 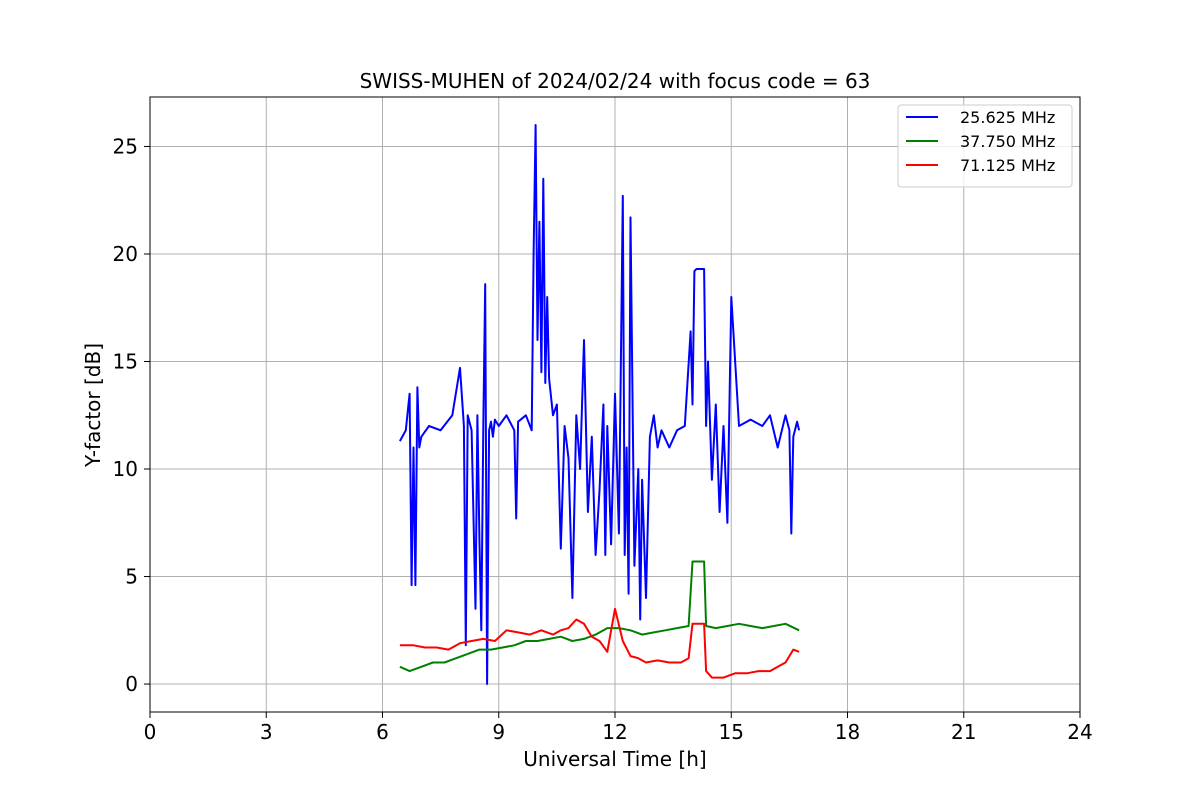 What do you see at coordinates (963, 732) in the screenshot?
I see `x-tick-label: 21` at bounding box center [963, 732].